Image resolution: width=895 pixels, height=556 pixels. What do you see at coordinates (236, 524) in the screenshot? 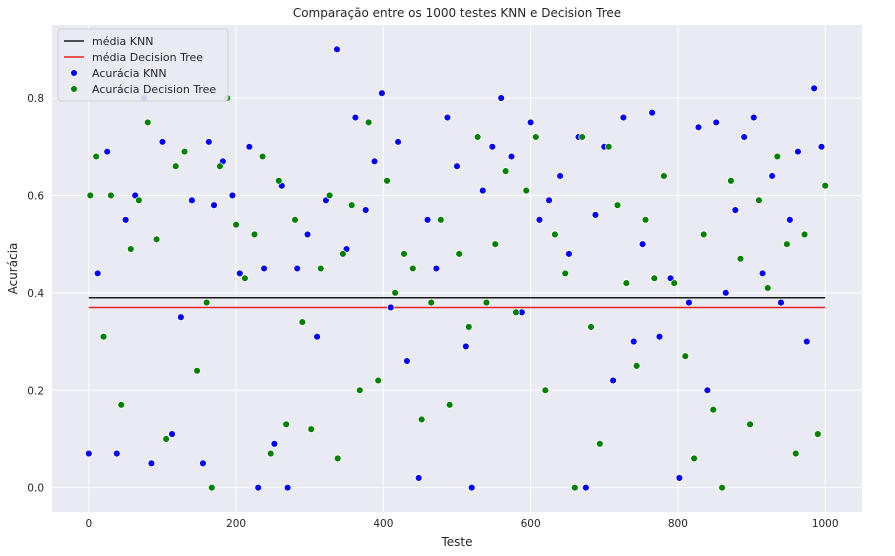
I see `x-tick-label: 200` at bounding box center [236, 524].